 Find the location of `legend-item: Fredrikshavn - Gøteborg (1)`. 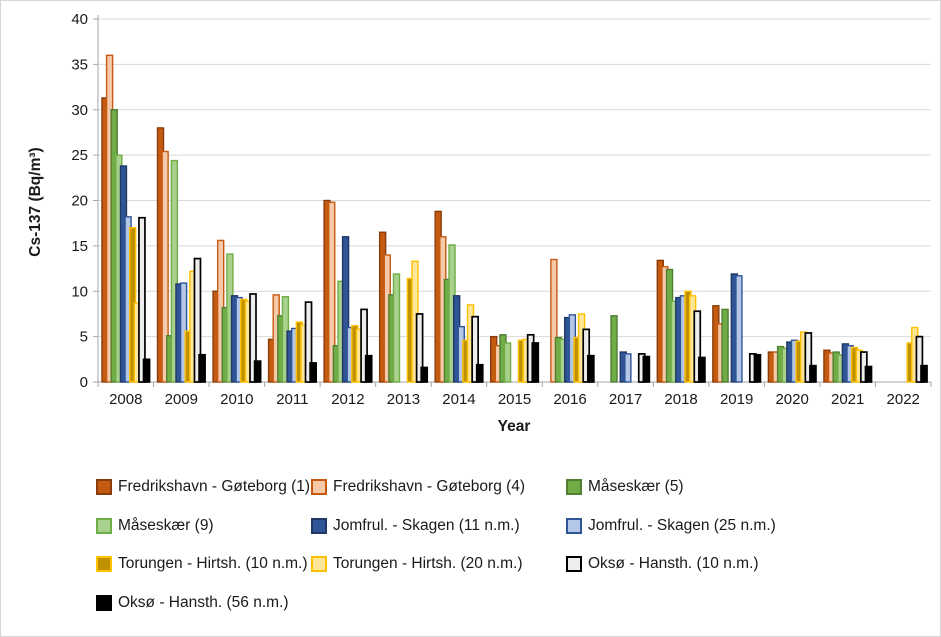

legend-item: Fredrikshavn - Gøteborg (1) is located at coordinates (203, 487).